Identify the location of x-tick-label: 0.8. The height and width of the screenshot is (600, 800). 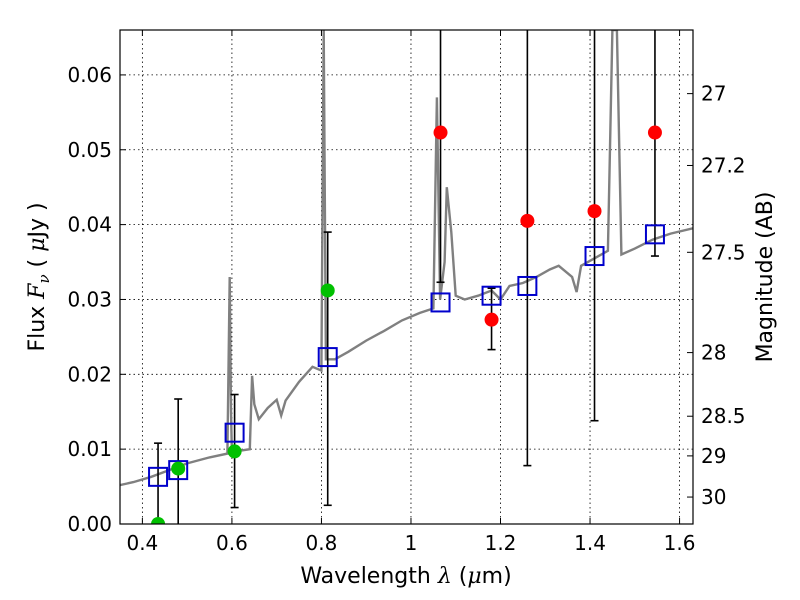
(322, 543).